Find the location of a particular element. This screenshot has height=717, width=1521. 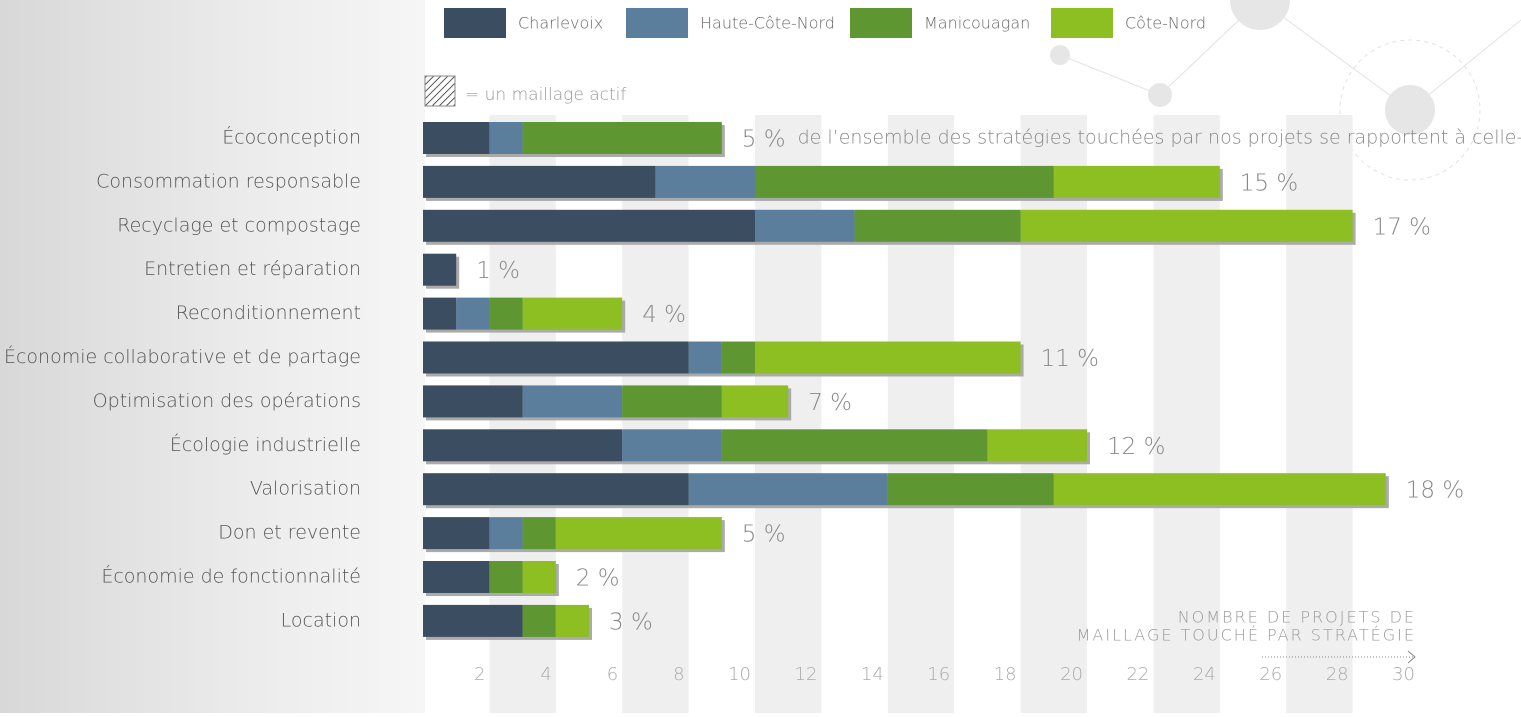

x-tick-label: 8 is located at coordinates (678, 674).